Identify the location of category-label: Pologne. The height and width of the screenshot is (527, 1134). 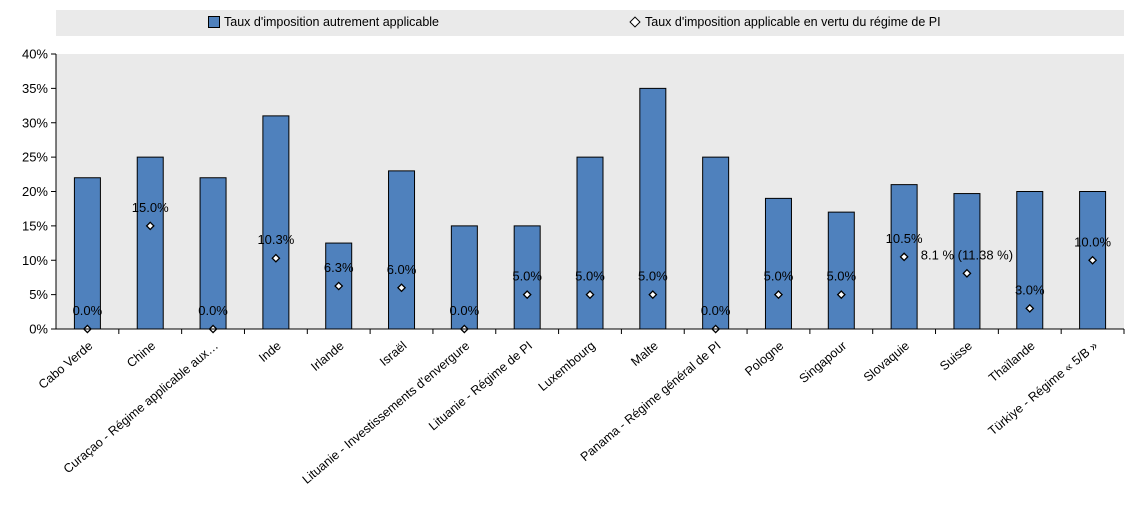
(764, 359).